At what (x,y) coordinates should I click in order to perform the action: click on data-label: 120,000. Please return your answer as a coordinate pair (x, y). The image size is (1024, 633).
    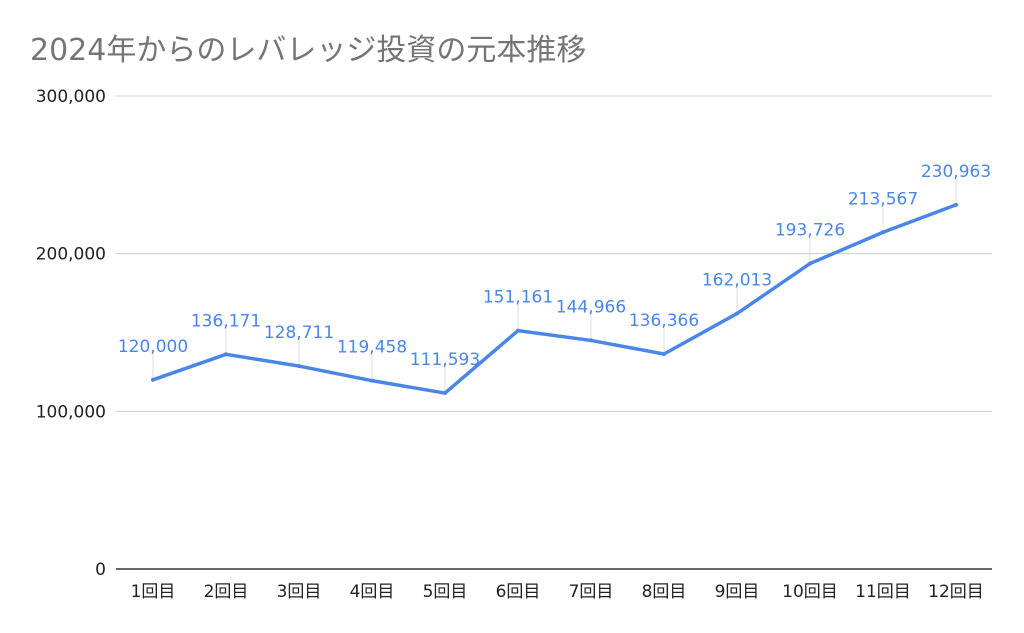
    Looking at the image, I should click on (153, 347).